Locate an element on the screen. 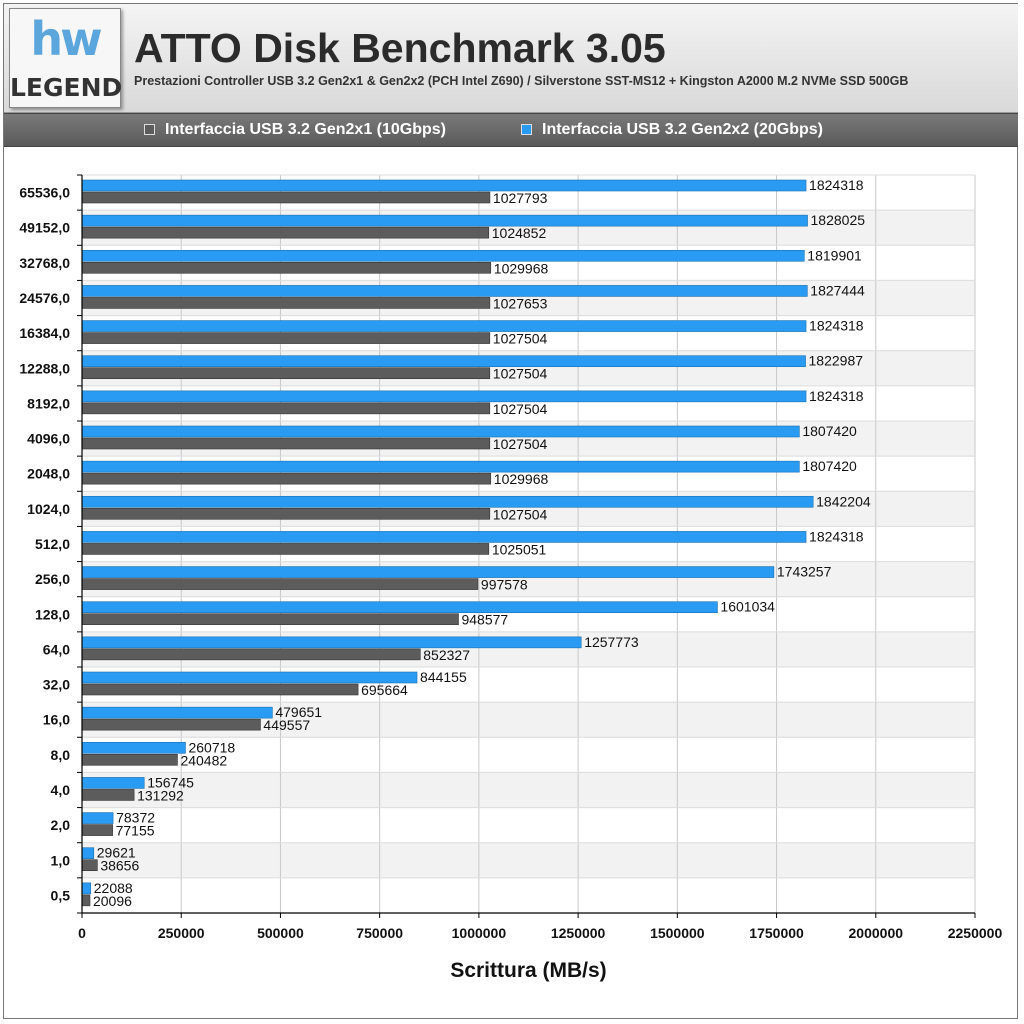 Image resolution: width=1024 pixels, height=1024 pixels. x-tick-label: 0 is located at coordinates (82, 933).